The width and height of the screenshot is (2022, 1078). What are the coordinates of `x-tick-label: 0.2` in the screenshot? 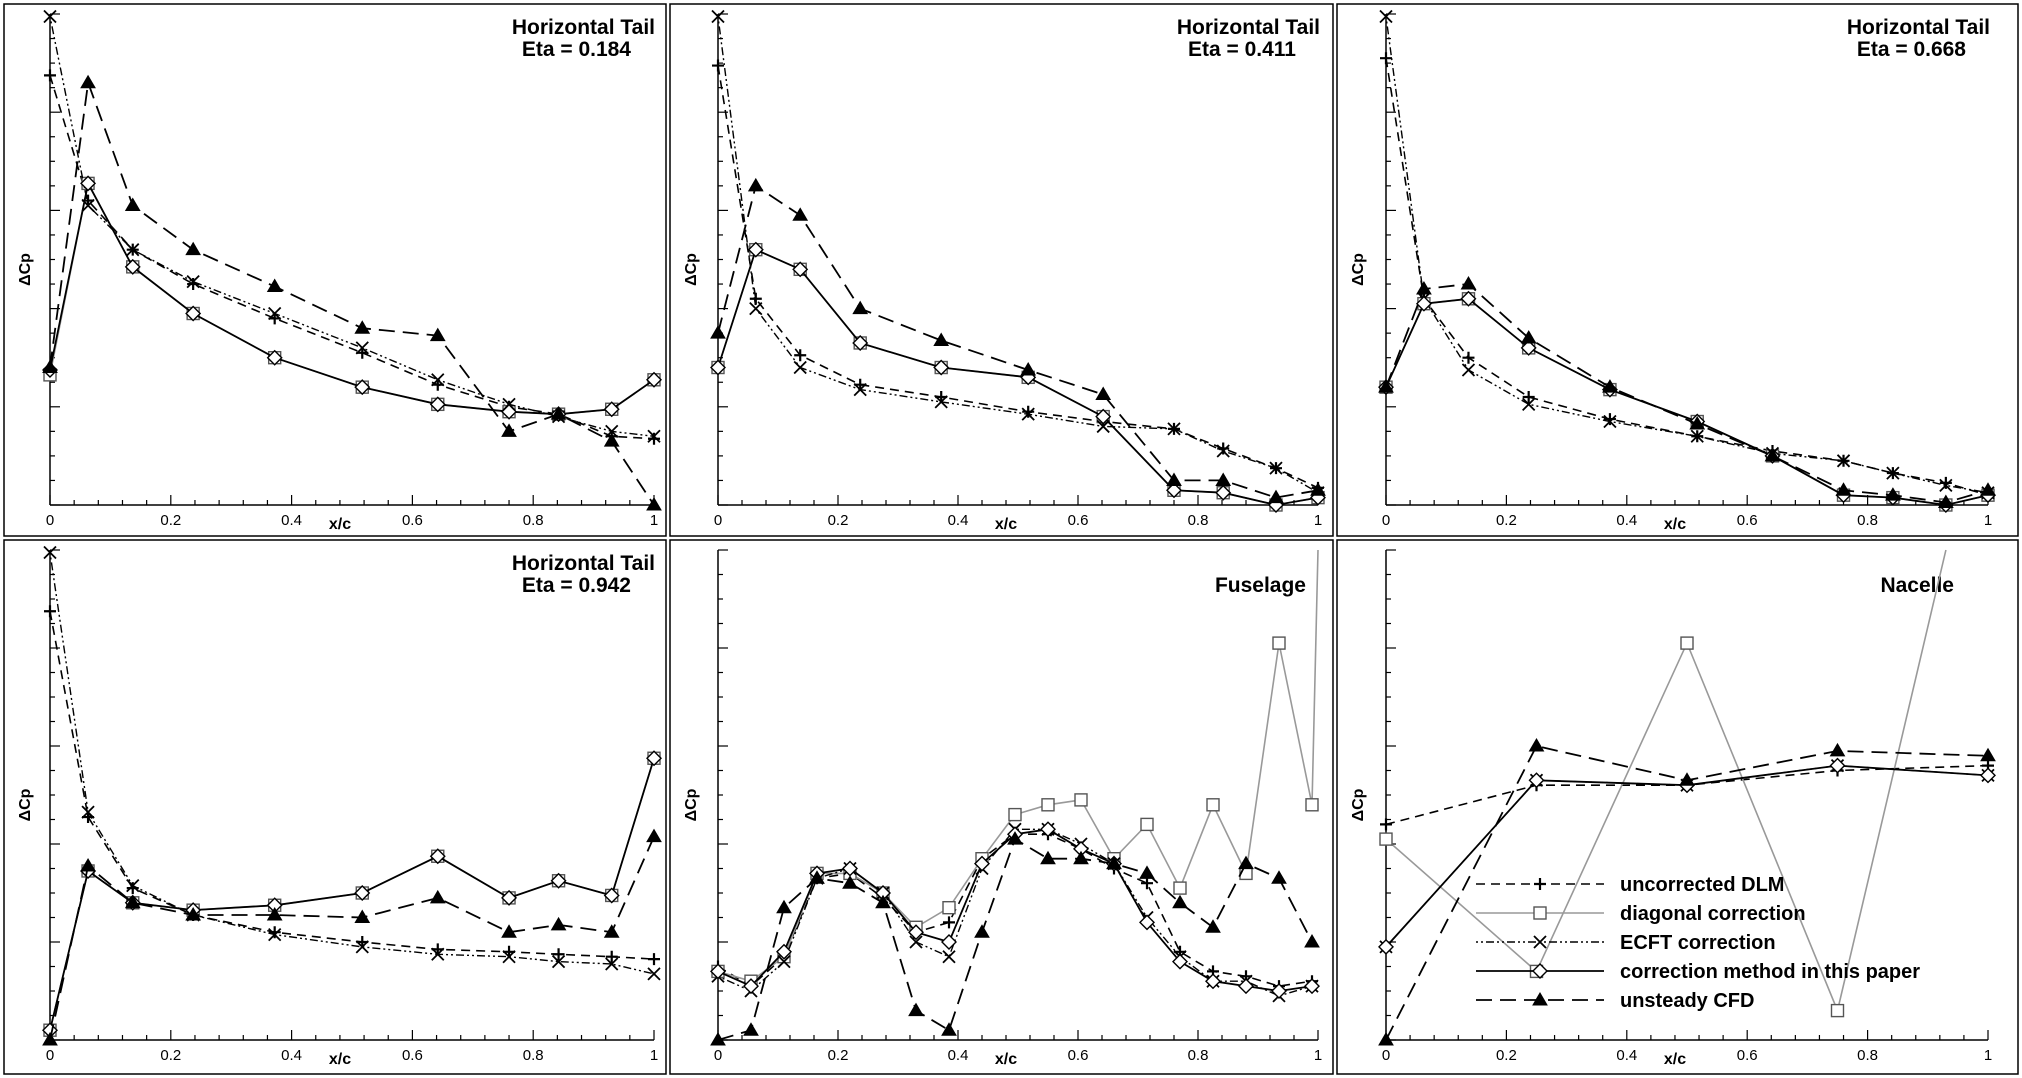 It's located at (838, 520).